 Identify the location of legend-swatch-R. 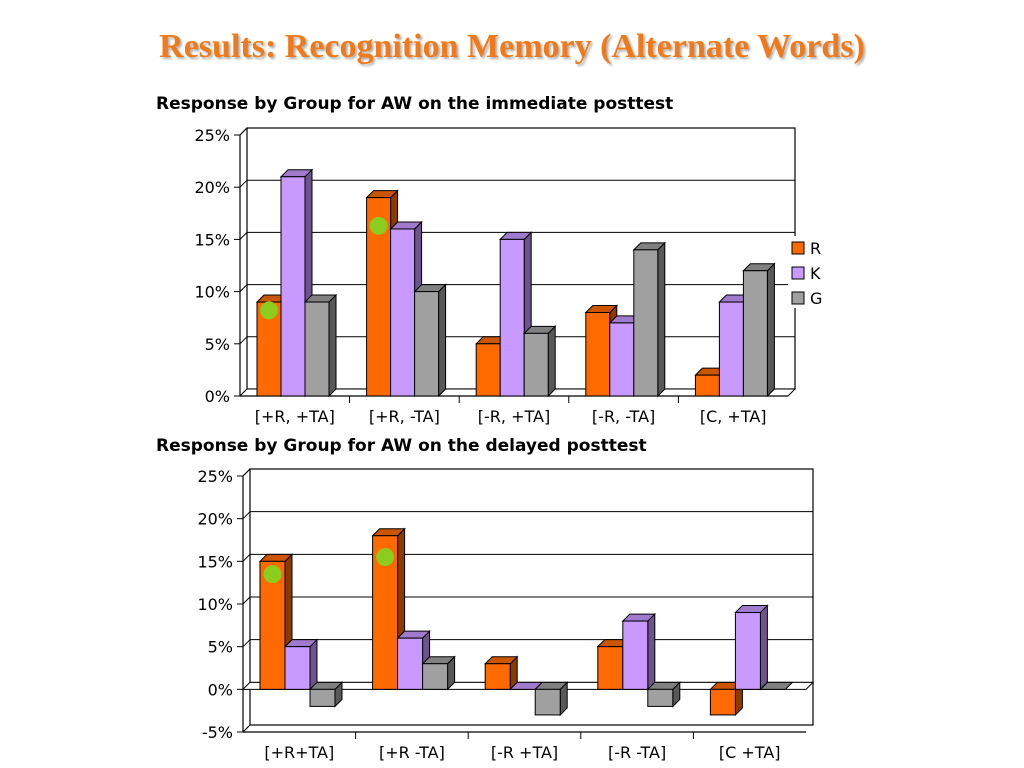
(798, 248).